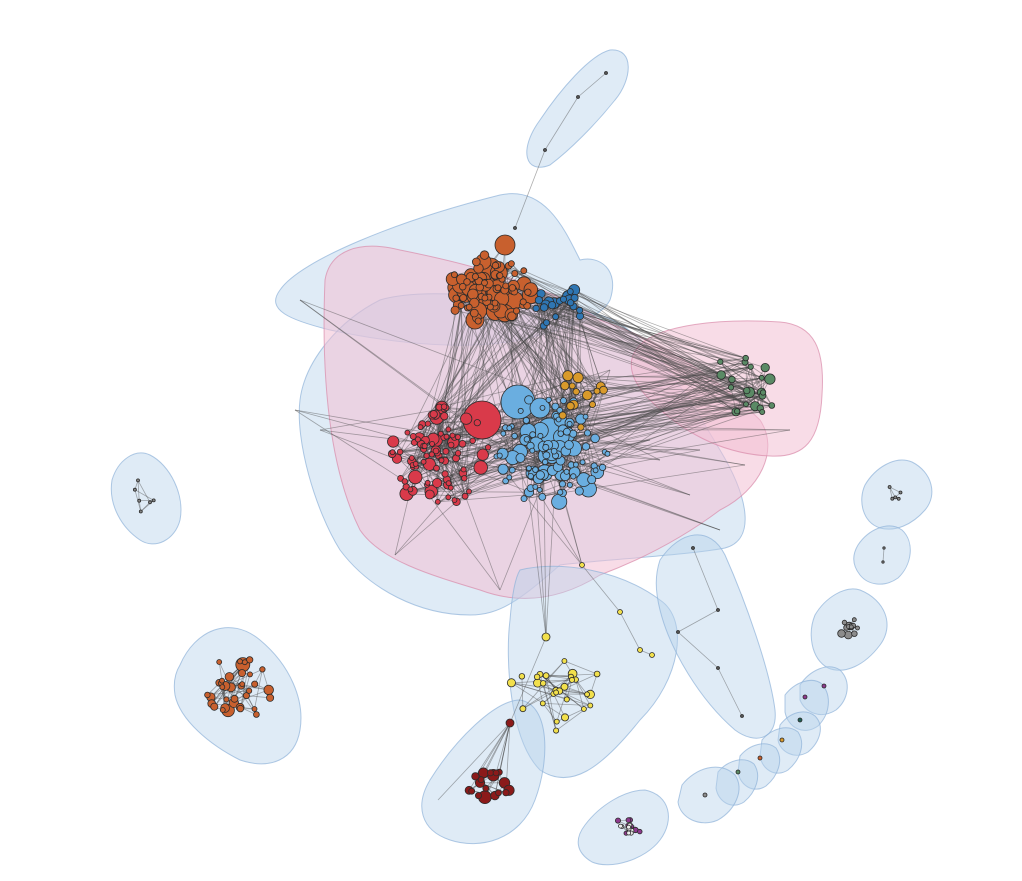 The height and width of the screenshot is (881, 1022). What do you see at coordinates (140, 511) in the screenshot?
I see `node-left-component` at bounding box center [140, 511].